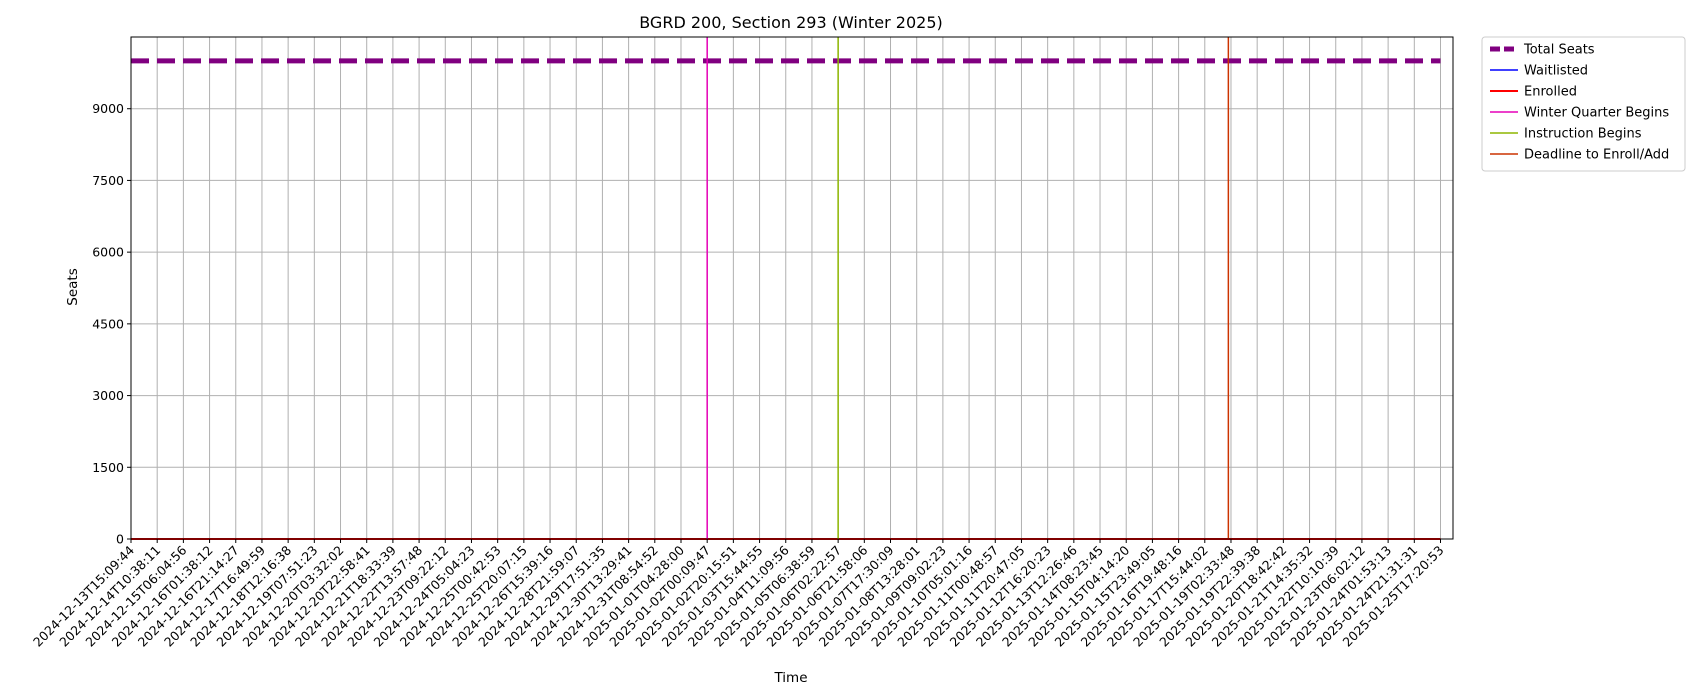  I want to click on y-tick-label: 7500, so click(108, 180).